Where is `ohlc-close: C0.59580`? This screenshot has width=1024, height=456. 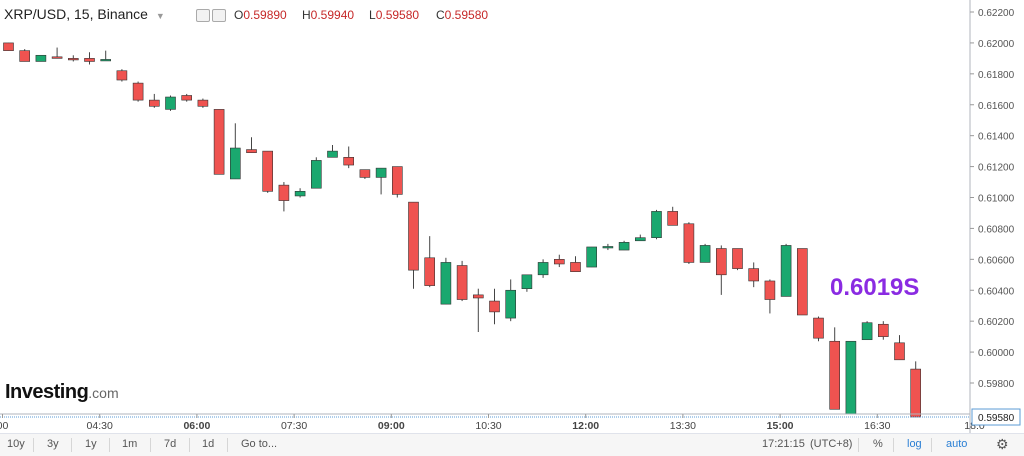
ohlc-close: C0.59580 is located at coordinates (462, 15).